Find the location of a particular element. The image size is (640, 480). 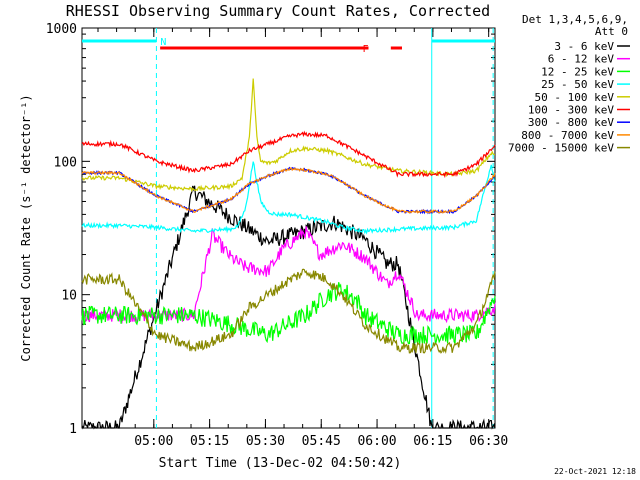

x-tick-label: 05:45 is located at coordinates (321, 441).